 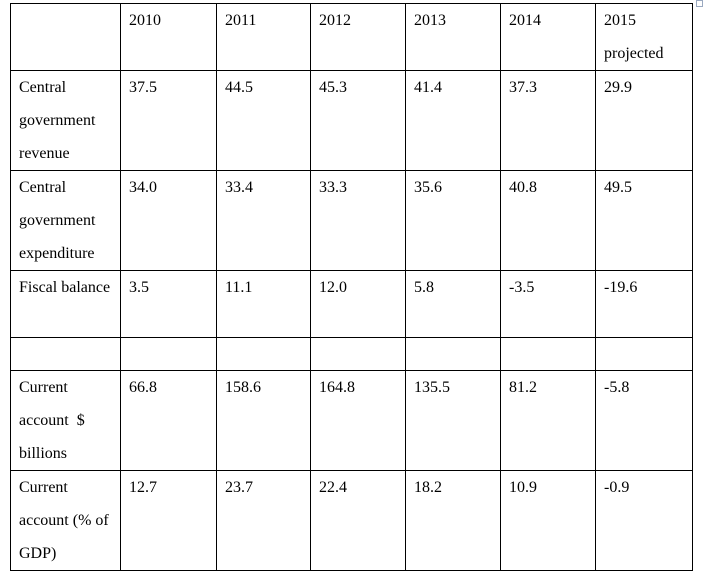 I want to click on row-label: Current account (% of GDP), so click(x=65, y=520).